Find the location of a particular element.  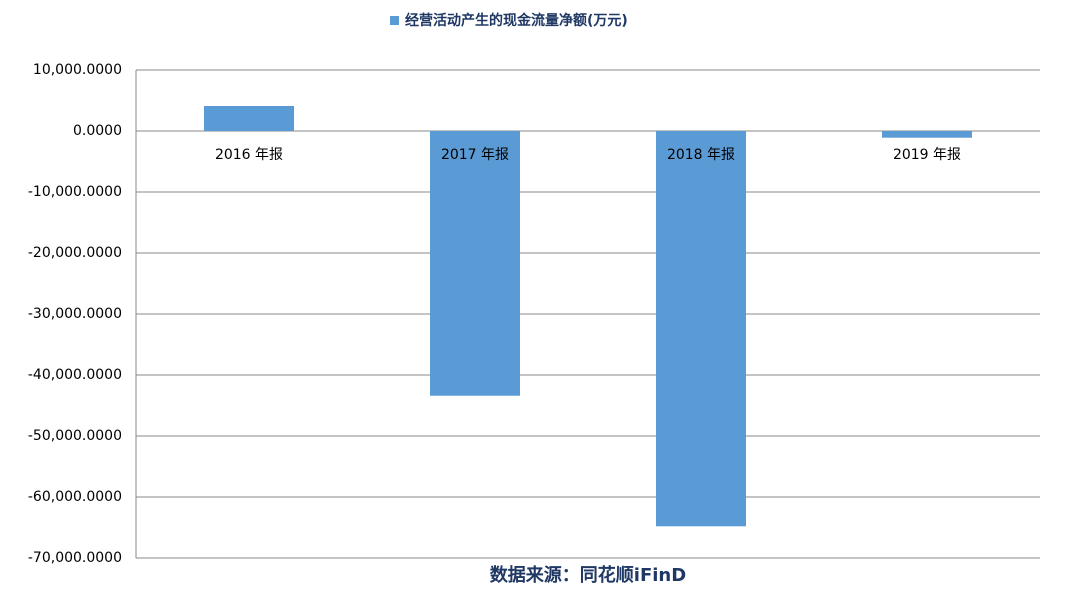

y-tick-label: 0.0000 is located at coordinates (97, 131).